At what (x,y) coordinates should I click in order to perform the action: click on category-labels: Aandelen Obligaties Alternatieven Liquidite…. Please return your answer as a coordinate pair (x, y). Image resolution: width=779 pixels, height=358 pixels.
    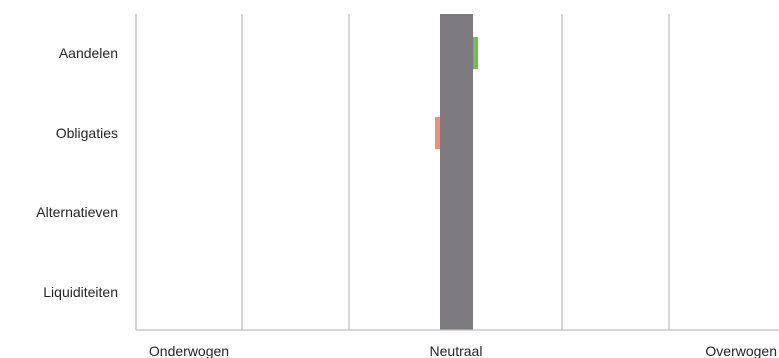
    Looking at the image, I should click on (77, 172).